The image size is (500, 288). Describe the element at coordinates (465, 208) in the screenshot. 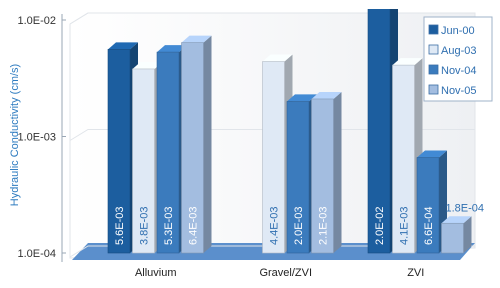

I see `value-label: 1.8E-04` at that location.